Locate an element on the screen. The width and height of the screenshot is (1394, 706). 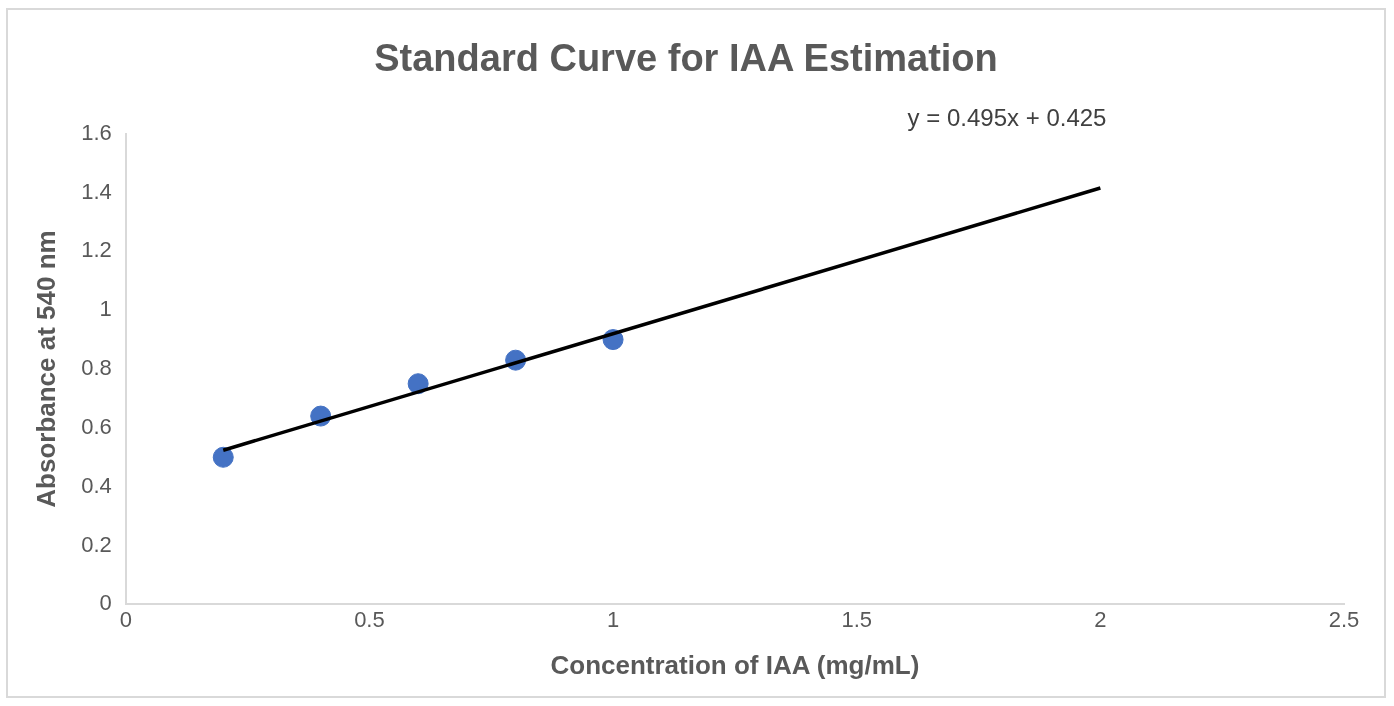
x-tick-label: 2 is located at coordinates (1100, 619).